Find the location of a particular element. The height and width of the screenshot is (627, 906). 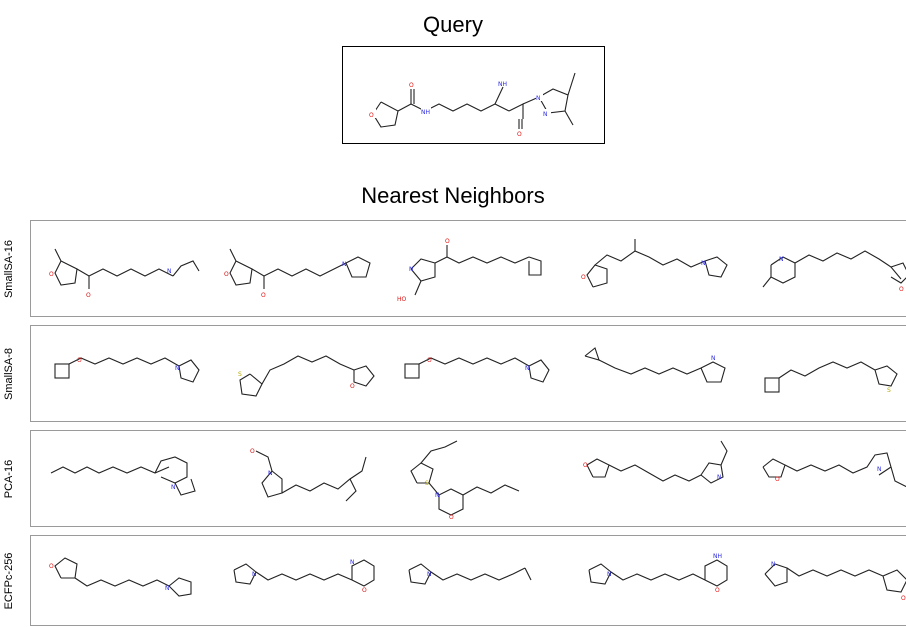

molecule-structure: S O N is located at coordinates (465, 480).